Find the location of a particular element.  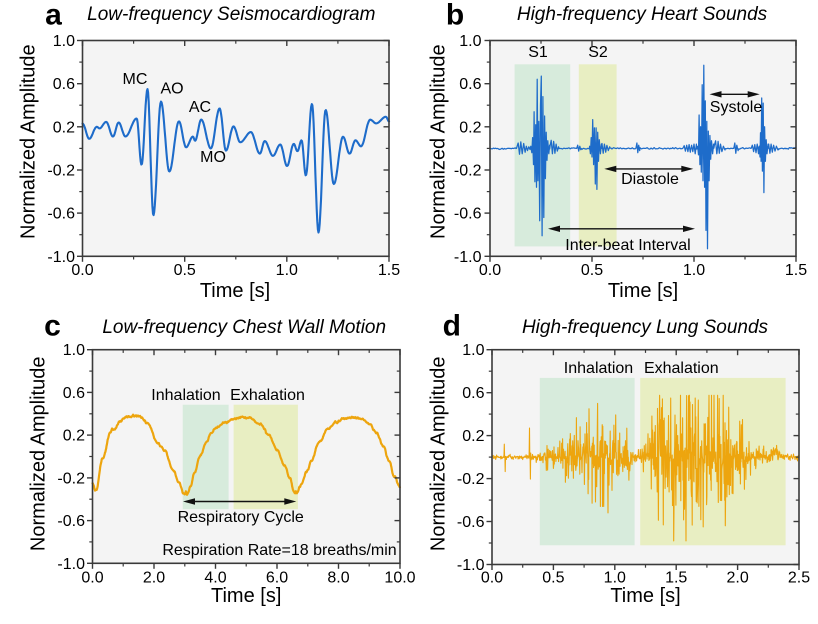

svg-text: High-frequency Lung Sounds is located at coordinates (645, 327).